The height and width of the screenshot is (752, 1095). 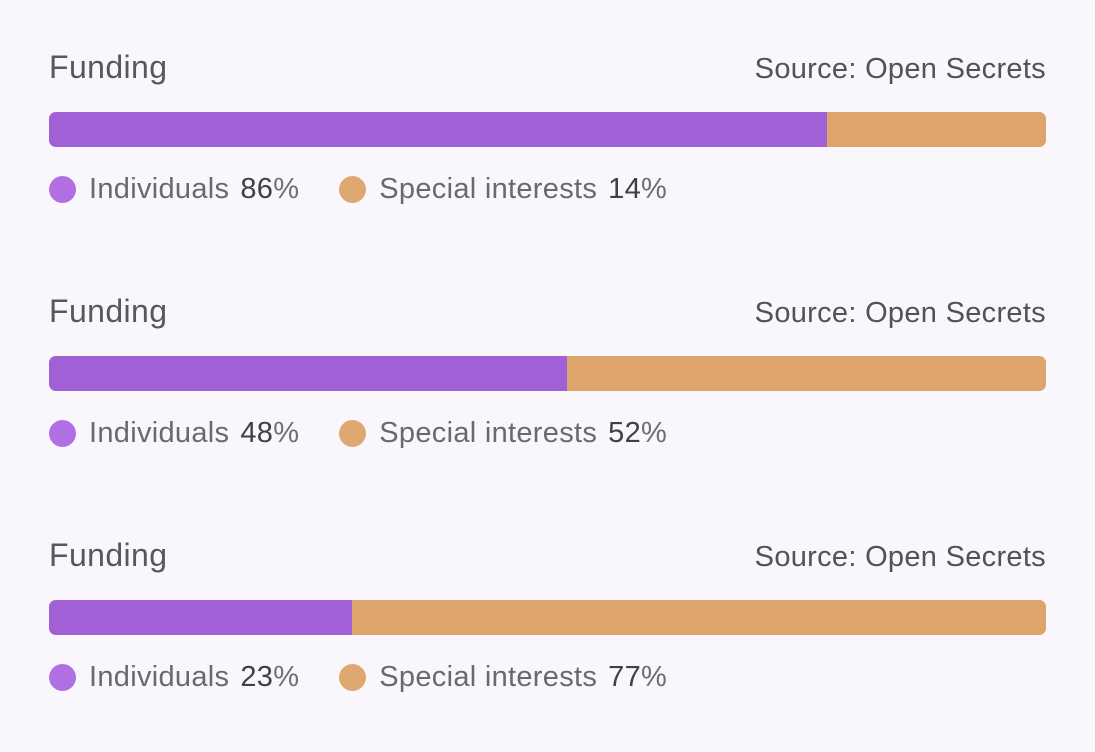 I want to click on legend: Individuals 48% Special interests 52%, so click(x=547, y=433).